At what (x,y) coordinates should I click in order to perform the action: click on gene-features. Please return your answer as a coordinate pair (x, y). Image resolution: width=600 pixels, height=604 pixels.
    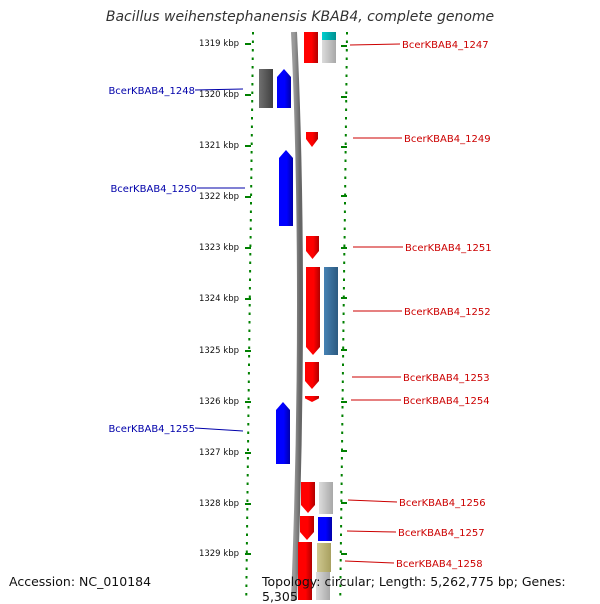
    Looking at the image, I should click on (298, 316).